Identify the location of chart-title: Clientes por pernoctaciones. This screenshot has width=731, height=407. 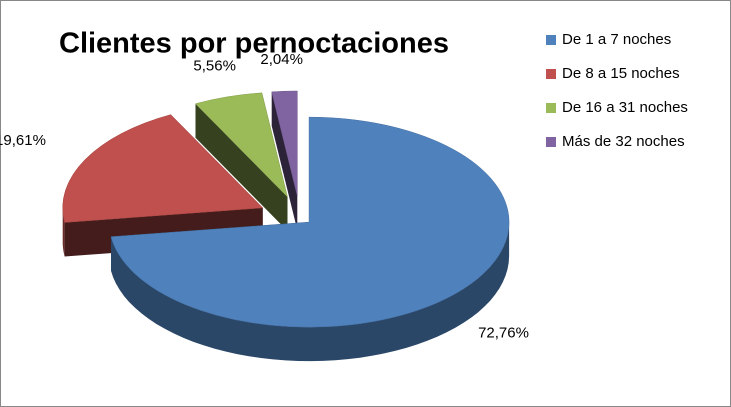
(254, 44).